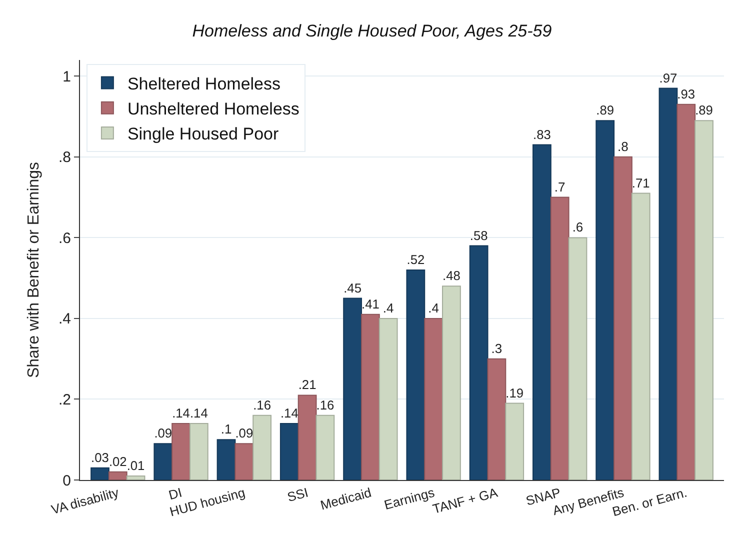  Describe the element at coordinates (370, 304) in the screenshot. I see `data-label: .41` at that location.